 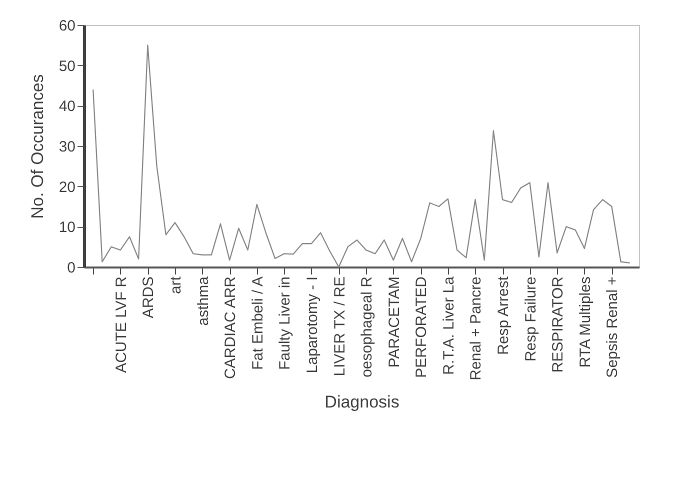 What do you see at coordinates (231, 328) in the screenshot?
I see `x-tick-label: CARDIAC ARR` at bounding box center [231, 328].